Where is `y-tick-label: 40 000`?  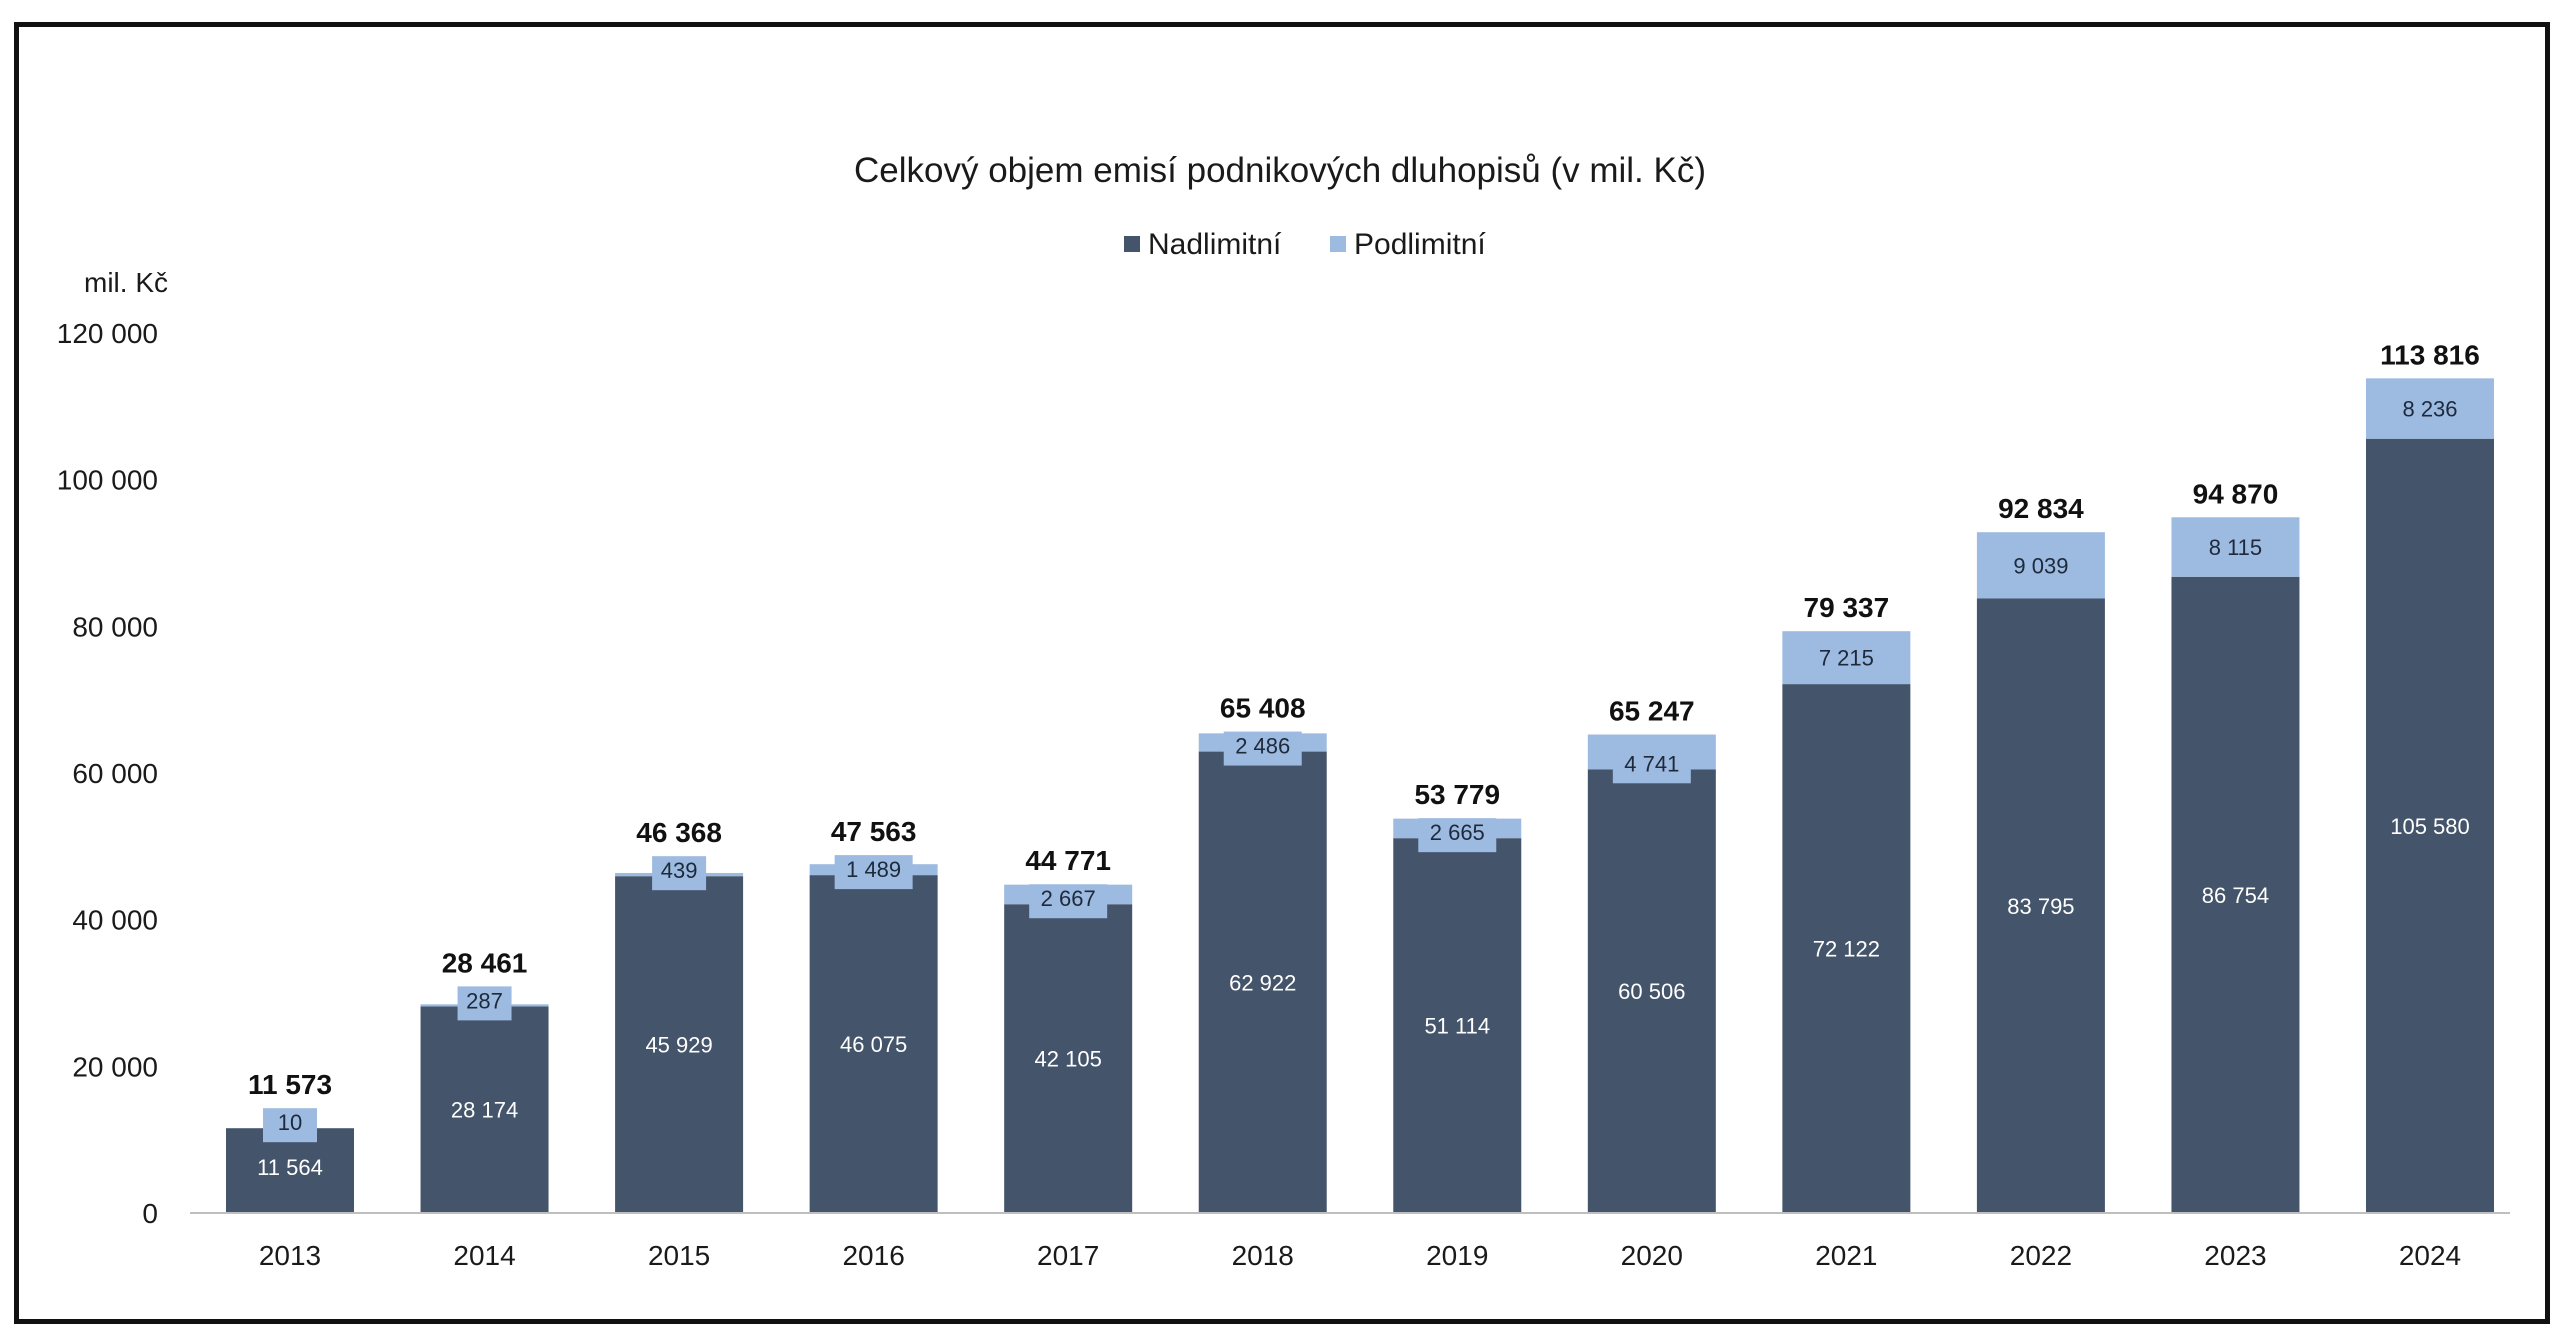 y-tick-label: 40 000 is located at coordinates (115, 920).